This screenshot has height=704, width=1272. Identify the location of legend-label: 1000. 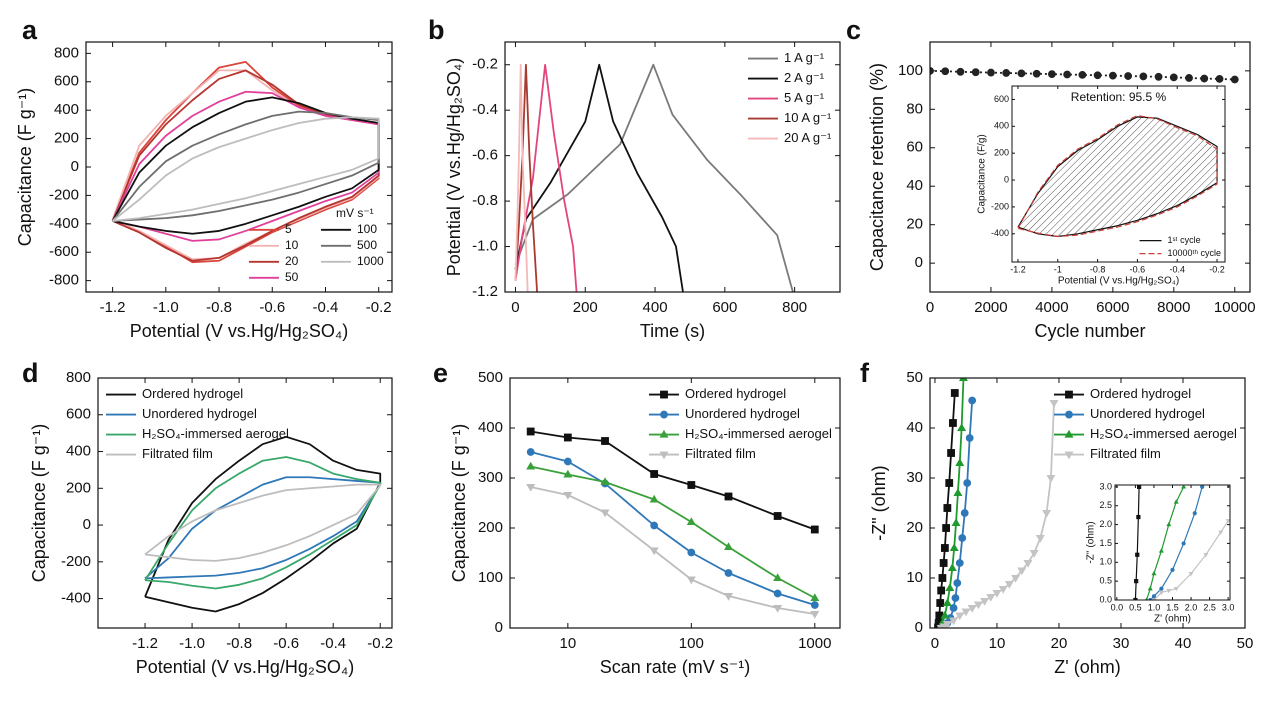
(370, 261).